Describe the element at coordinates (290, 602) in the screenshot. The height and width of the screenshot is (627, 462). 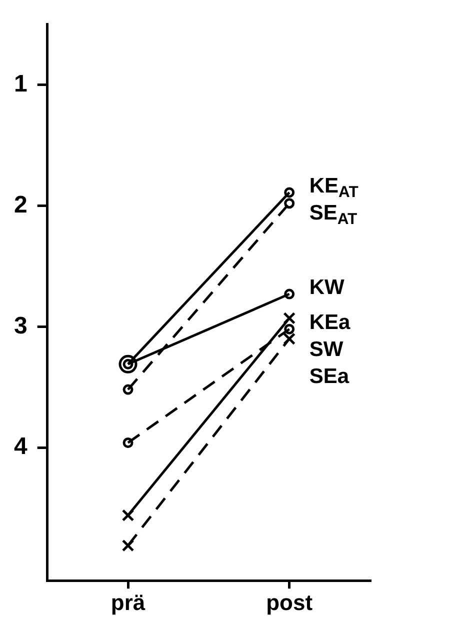
I see `x-tick-label: post` at that location.